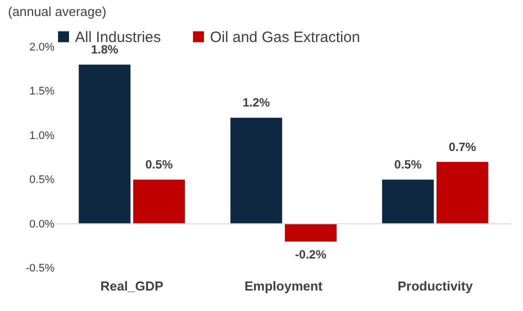  Describe the element at coordinates (284, 286) in the screenshot. I see `x-tick-label: Employment` at that location.